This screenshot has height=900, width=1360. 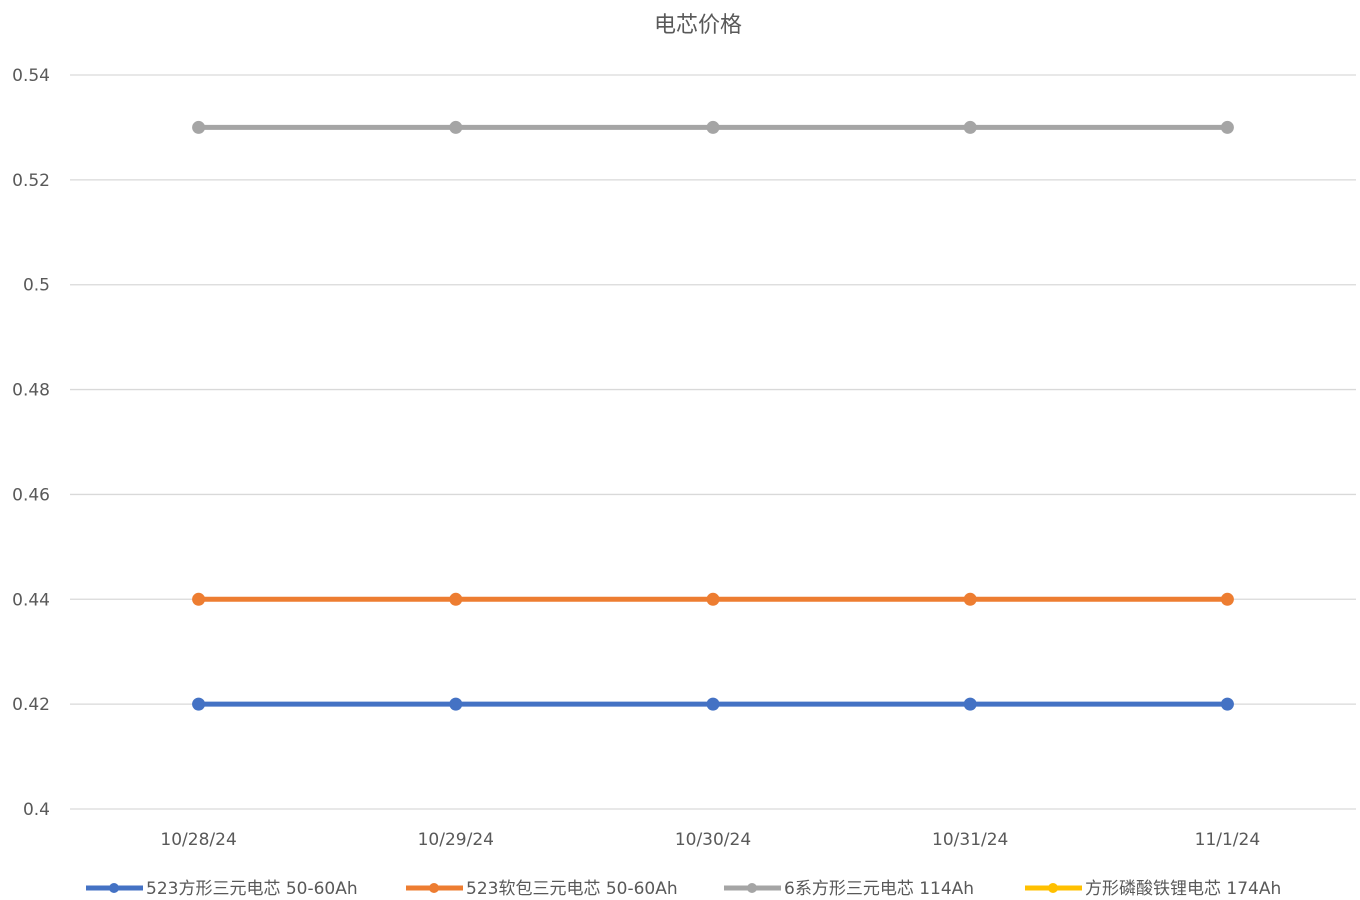 I want to click on chart-title: 电芯价格, so click(x=698, y=25).